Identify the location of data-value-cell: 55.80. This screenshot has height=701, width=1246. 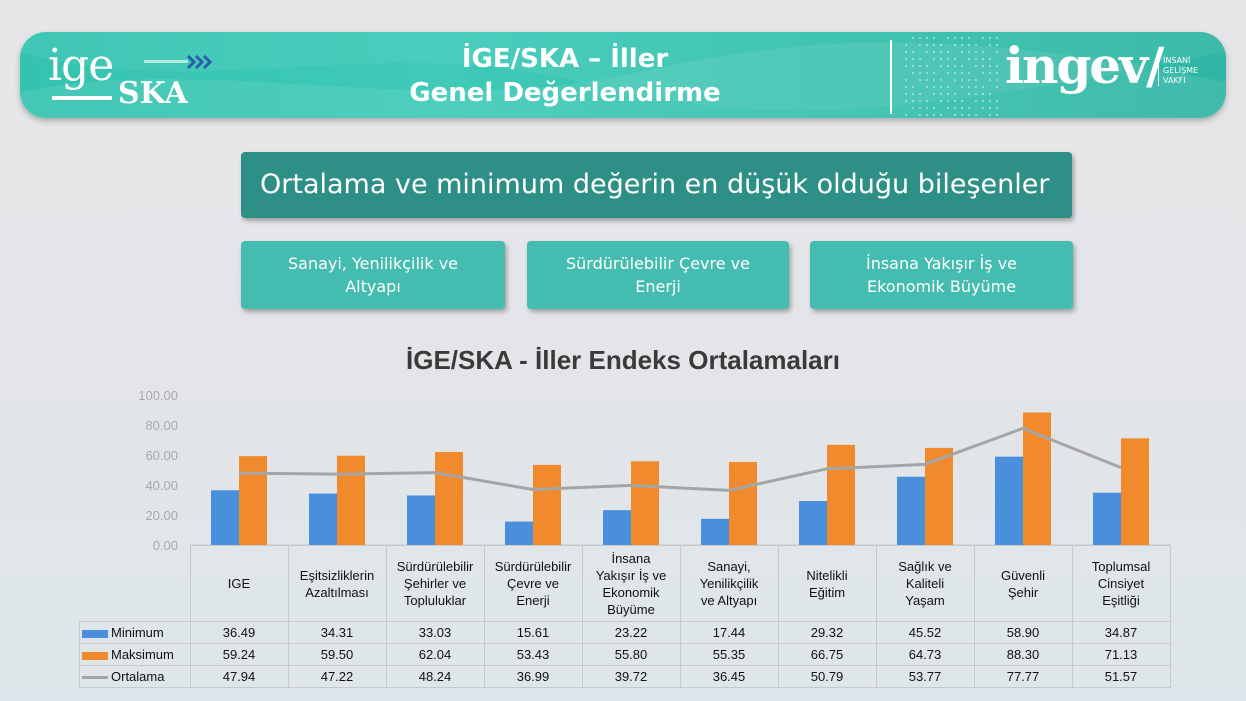
(631, 654).